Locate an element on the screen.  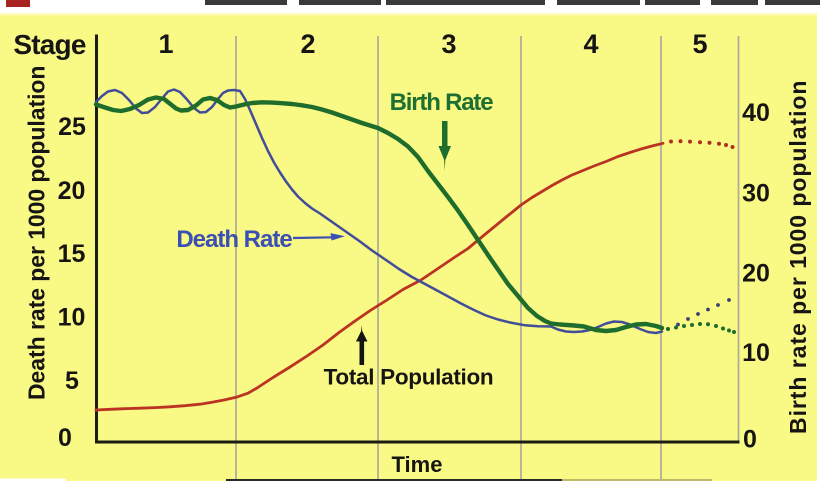
svg-text: Total Population is located at coordinates (409, 377).